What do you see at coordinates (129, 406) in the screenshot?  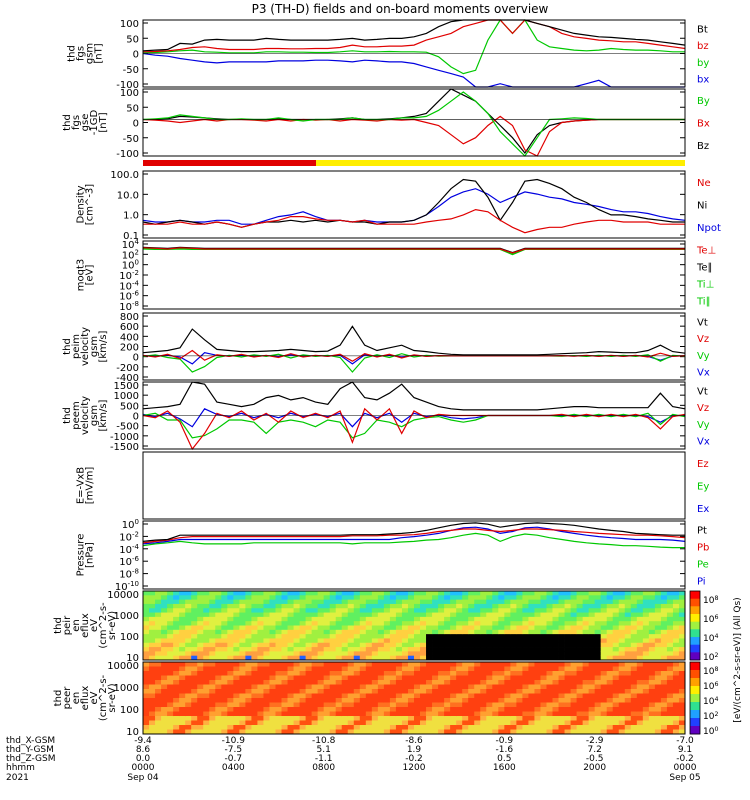 I see `y-tick-label: 500` at bounding box center [129, 406].